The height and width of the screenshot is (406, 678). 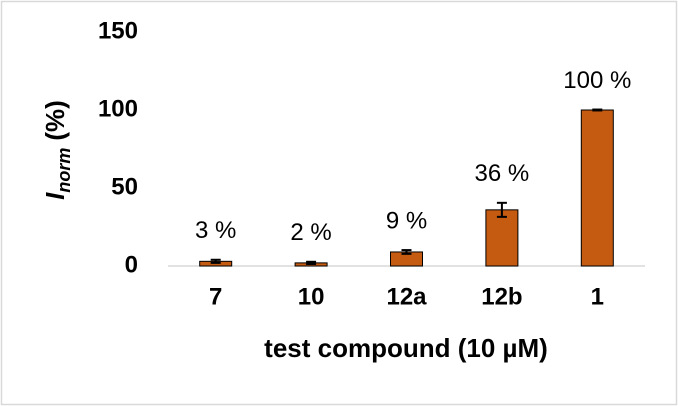 What do you see at coordinates (406, 220) in the screenshot?
I see `value-label: 9 %` at bounding box center [406, 220].